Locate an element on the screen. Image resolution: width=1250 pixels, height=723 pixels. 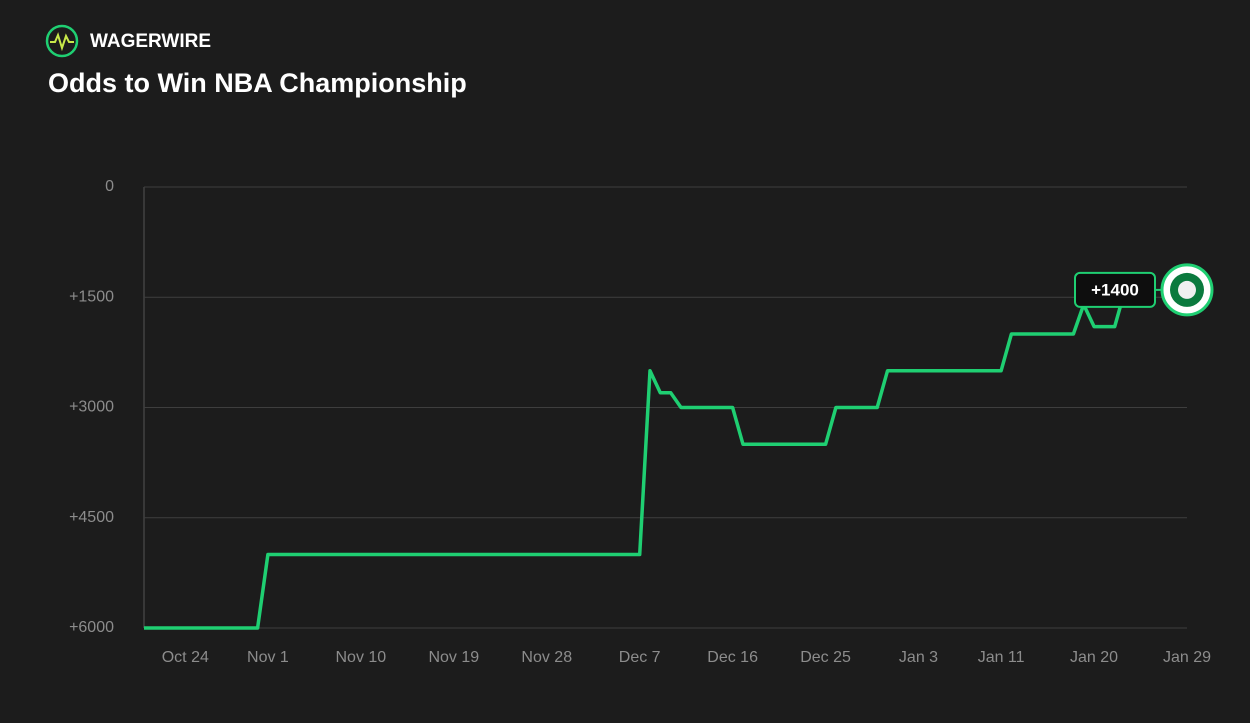
x-tick-label: Nov 1 is located at coordinates (268, 657).